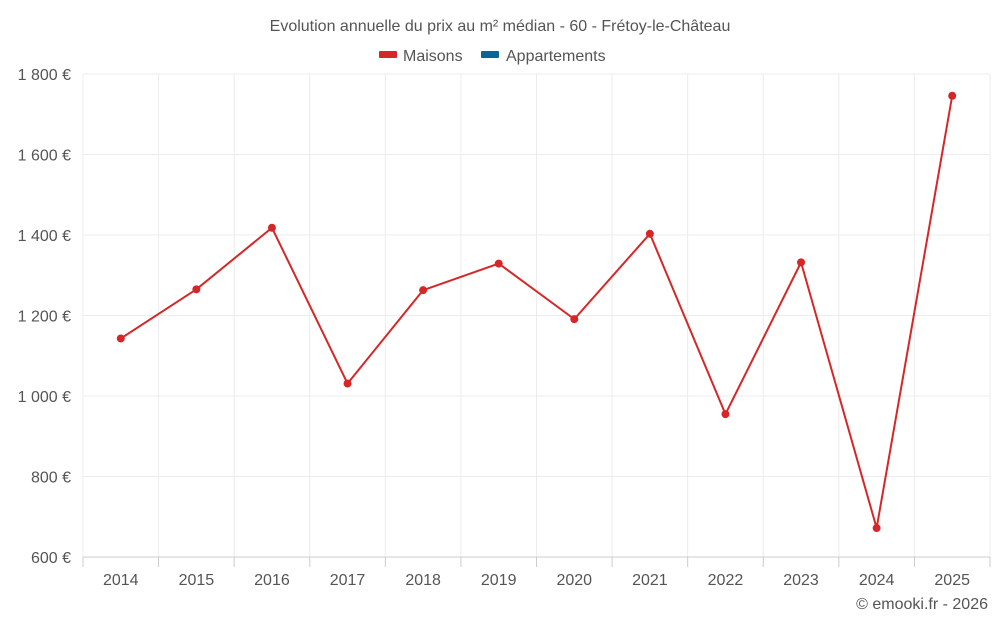 This screenshot has height=625, width=1000. What do you see at coordinates (348, 580) in the screenshot?
I see `x-tick-label: 2017` at bounding box center [348, 580].